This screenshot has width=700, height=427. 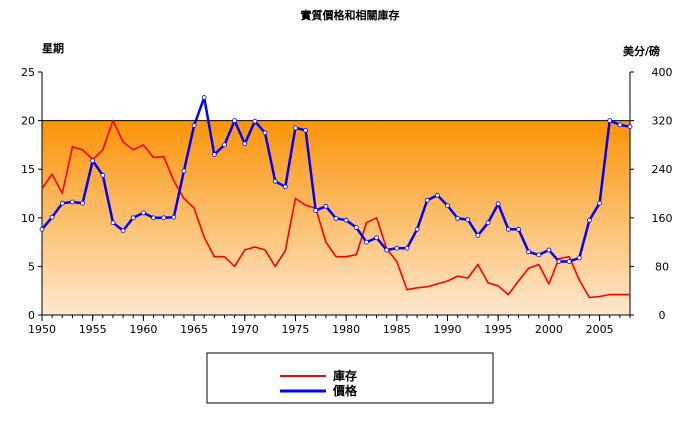 I want to click on right-axis-tick-label: 80, so click(x=662, y=266).